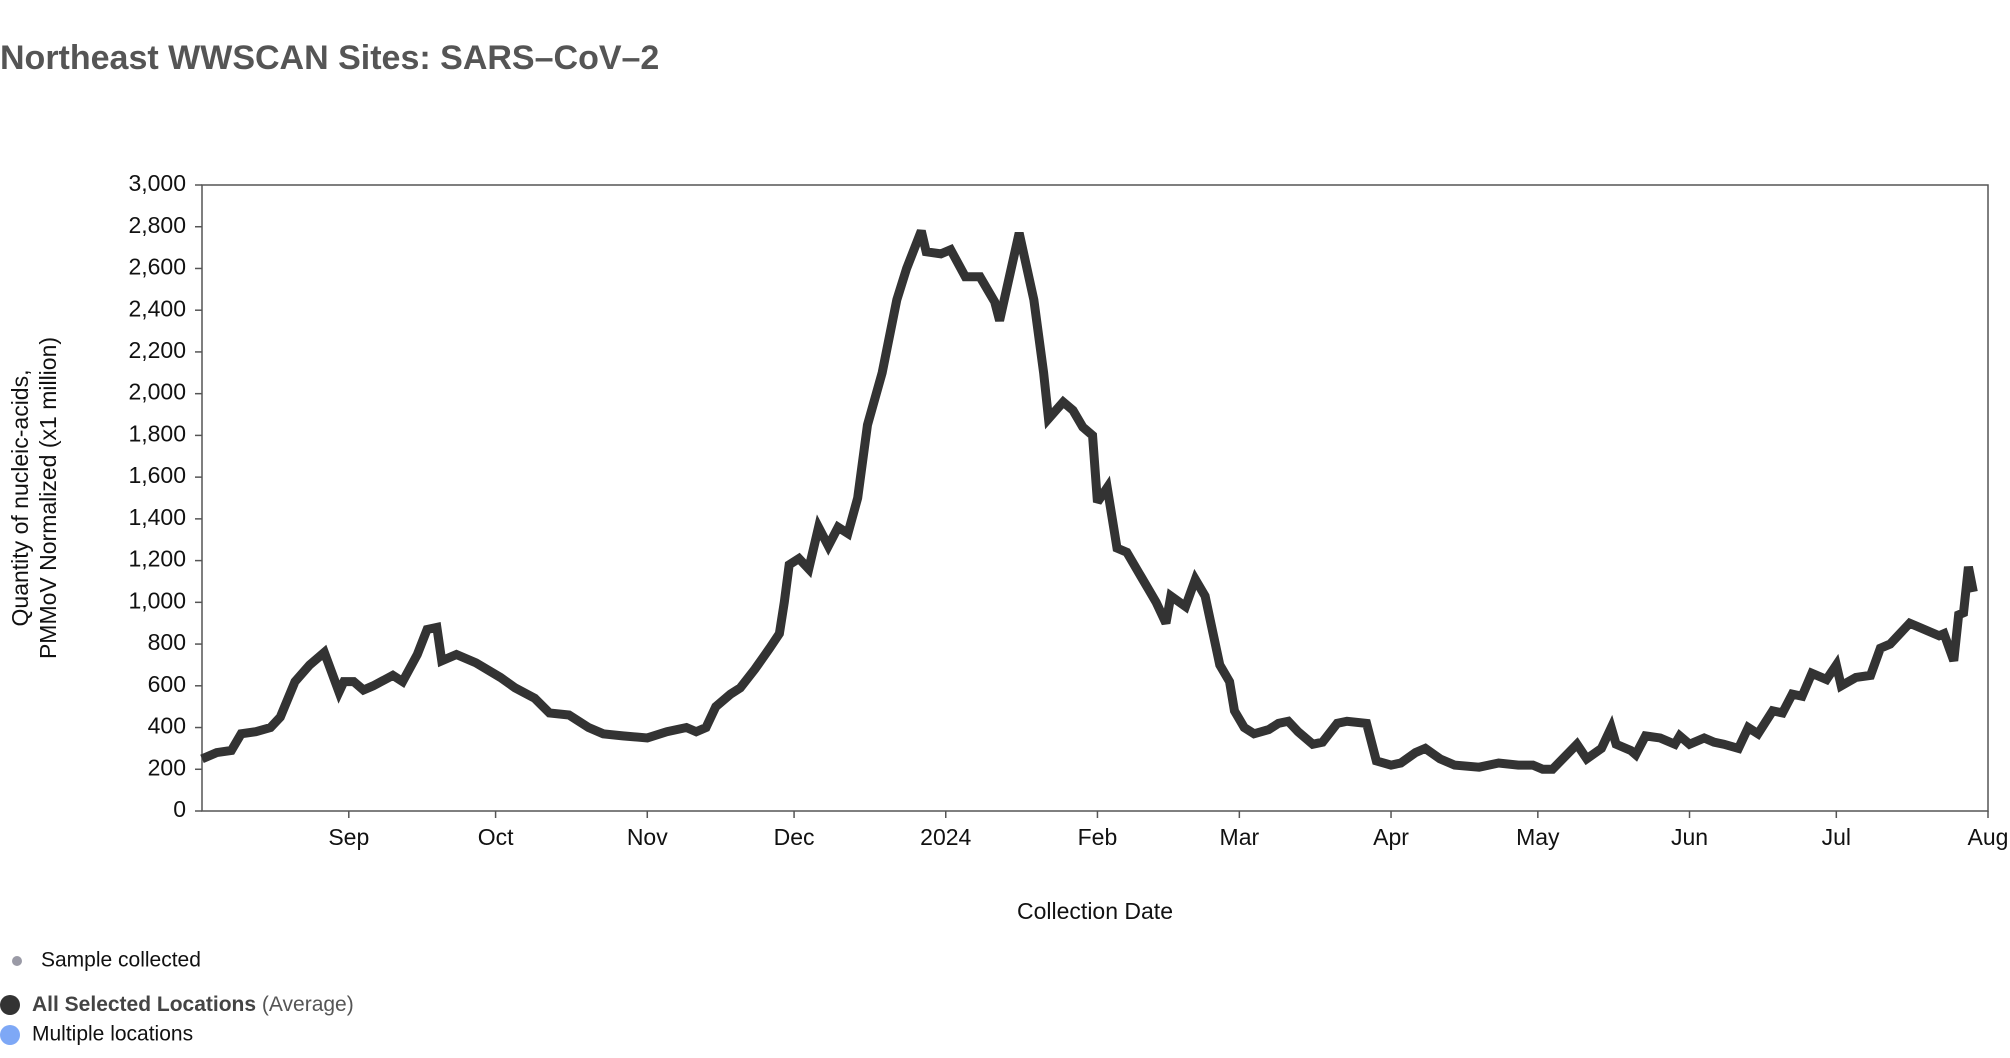  I want to click on x-tick-label: Aug, so click(1988, 837).